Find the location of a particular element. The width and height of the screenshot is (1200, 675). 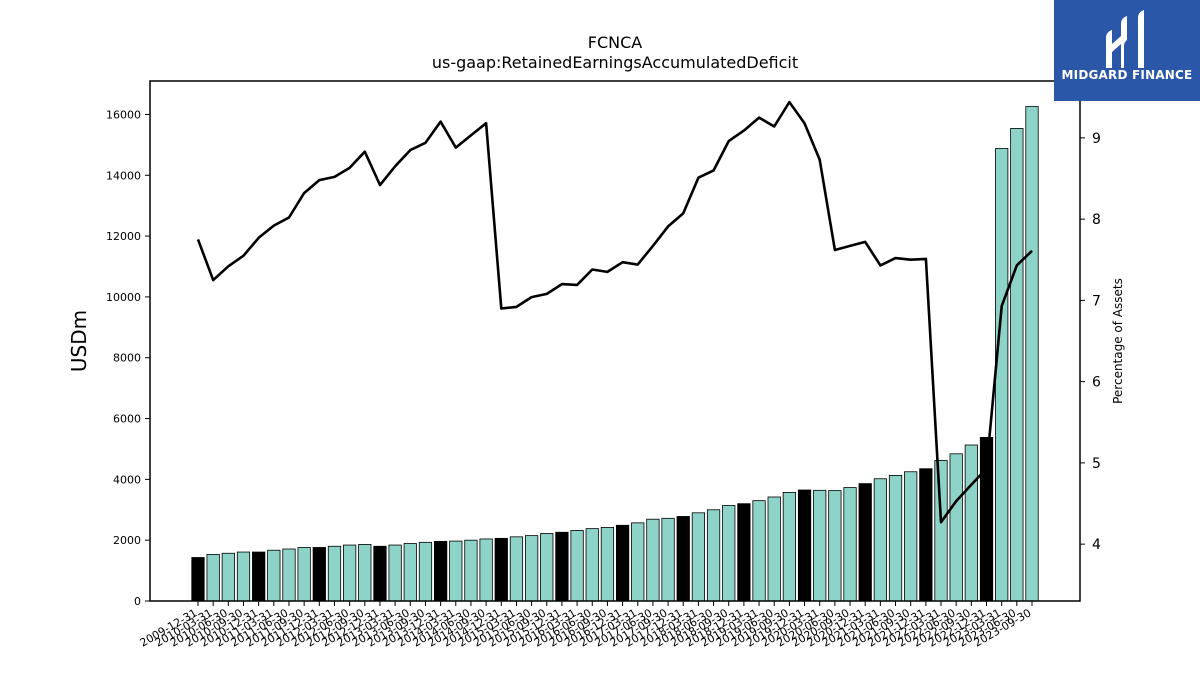

brand-logo: MIDGARD FINANCE is located at coordinates (1127, 50).